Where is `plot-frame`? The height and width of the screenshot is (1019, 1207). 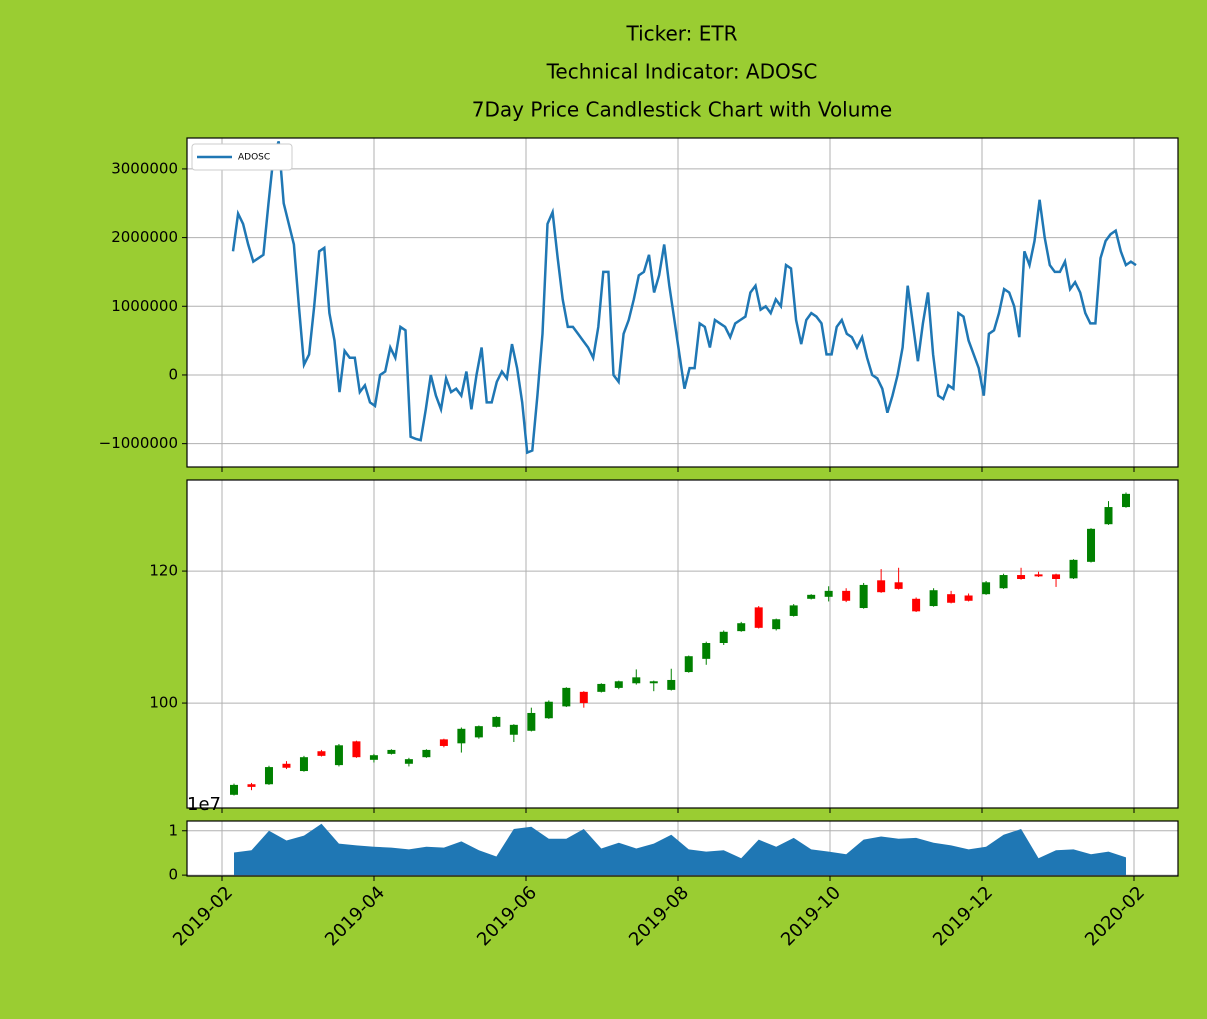
plot-frame is located at coordinates (682, 848).